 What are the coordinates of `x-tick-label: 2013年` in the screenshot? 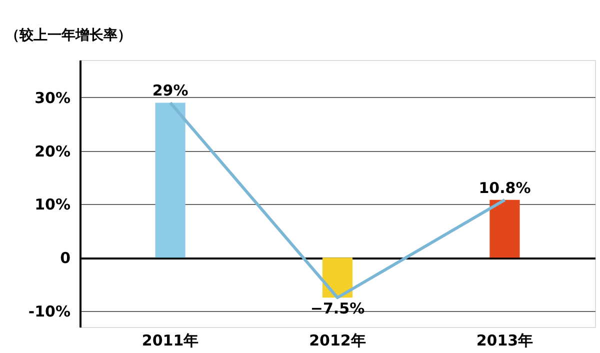 It's located at (505, 341).